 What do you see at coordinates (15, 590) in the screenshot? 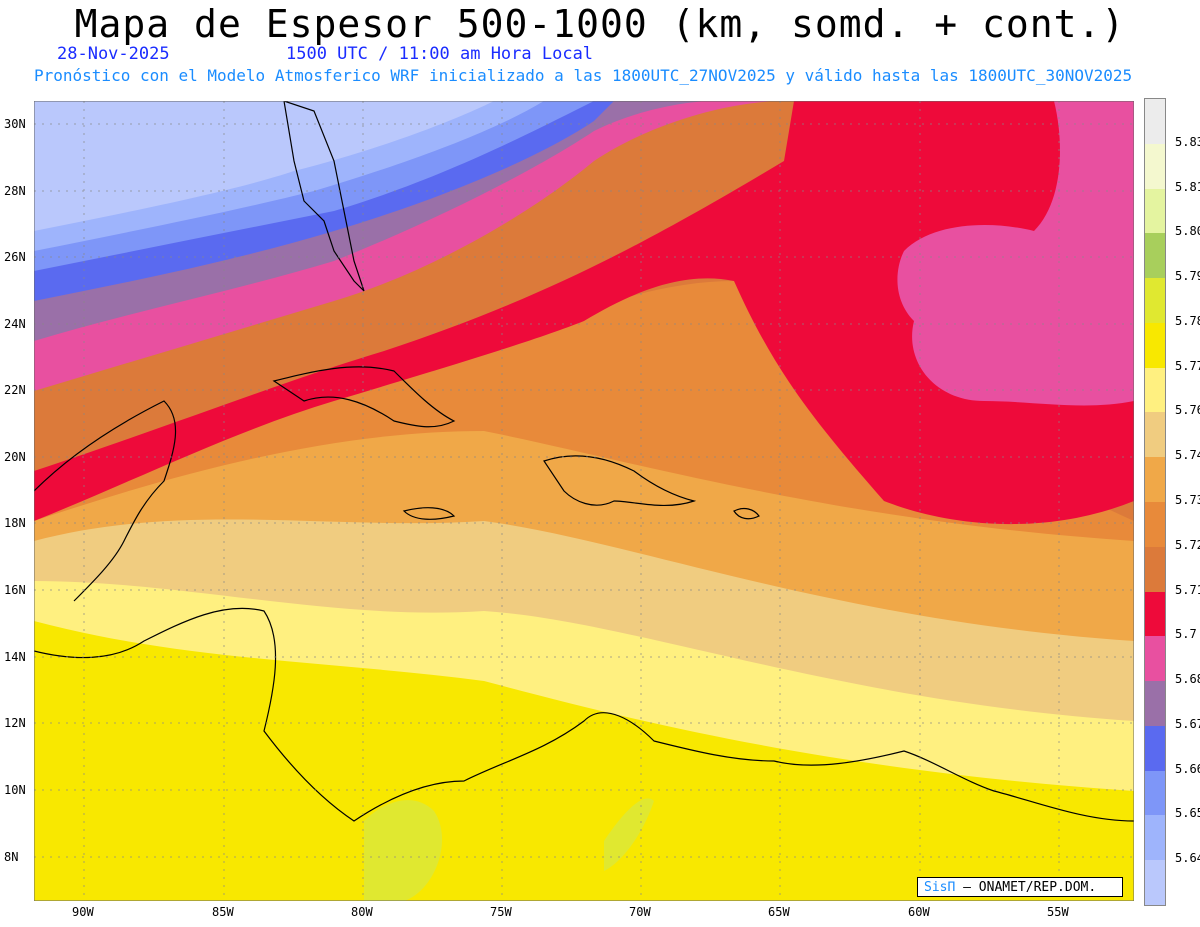
I see `lat-label: 16N` at bounding box center [15, 590].